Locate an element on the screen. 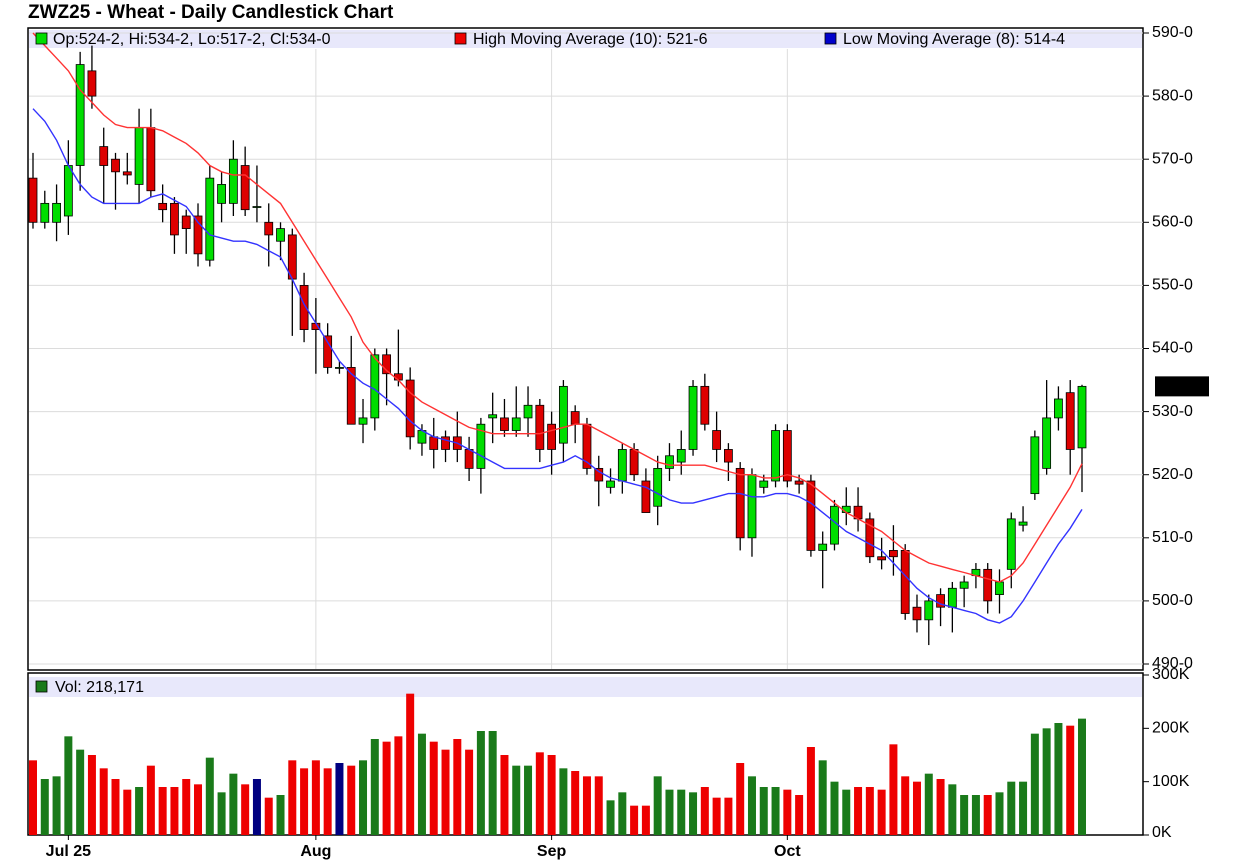 This screenshot has width=1243, height=868. last-price-label: 534-0 is located at coordinates (1177, 386).